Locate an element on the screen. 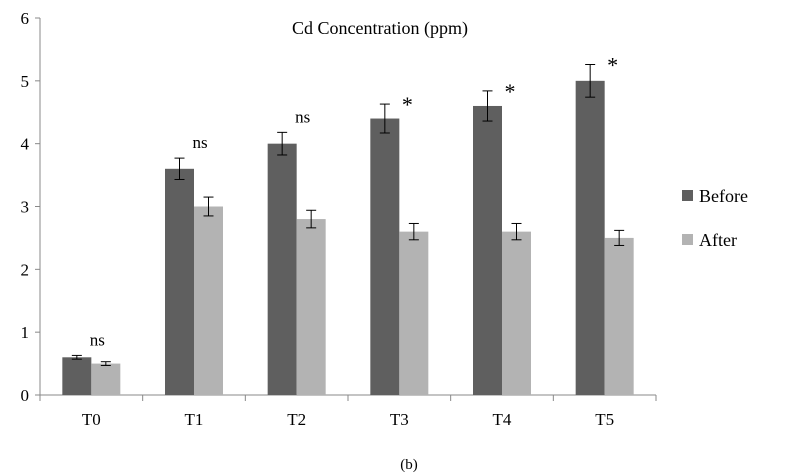 The height and width of the screenshot is (473, 799). bar-after-t4 is located at coordinates (516, 313).